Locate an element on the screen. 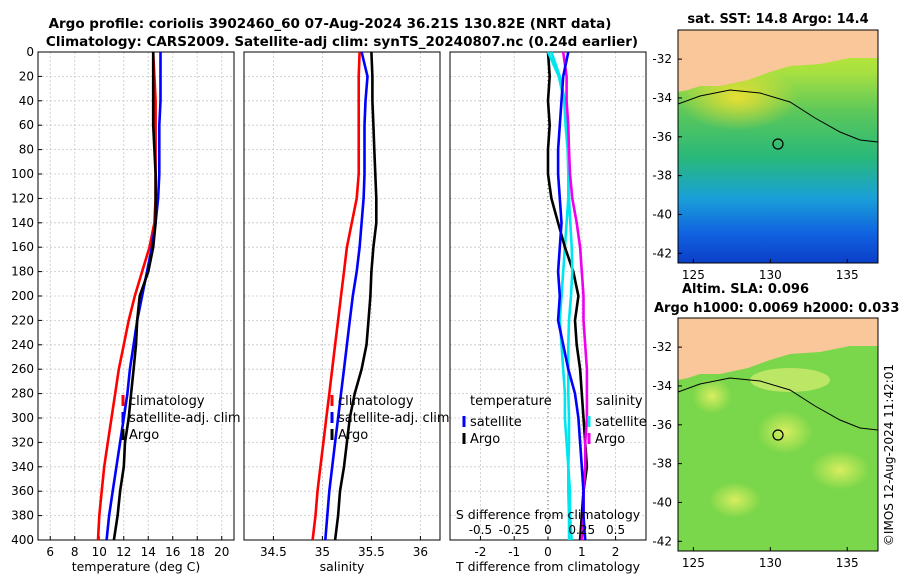  sla-map-title-1: Altim. SLA: 0.096 is located at coordinates (745, 289).